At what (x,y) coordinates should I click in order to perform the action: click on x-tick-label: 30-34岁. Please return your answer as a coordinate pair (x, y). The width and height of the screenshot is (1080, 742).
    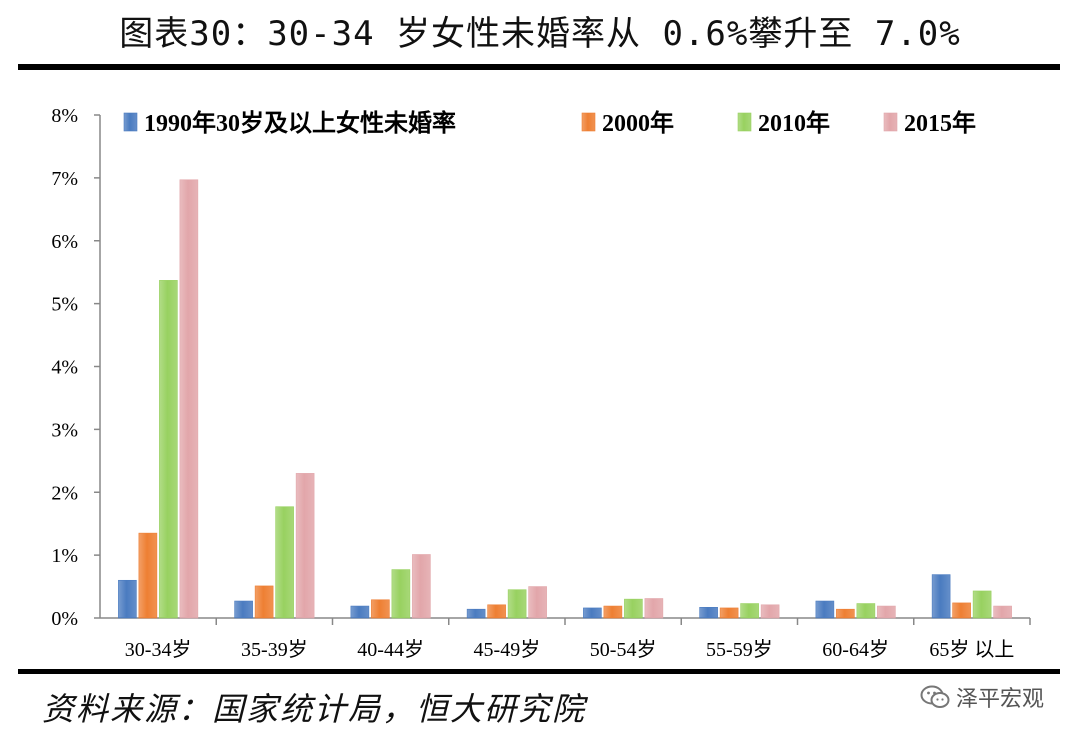
    Looking at the image, I should click on (158, 649).